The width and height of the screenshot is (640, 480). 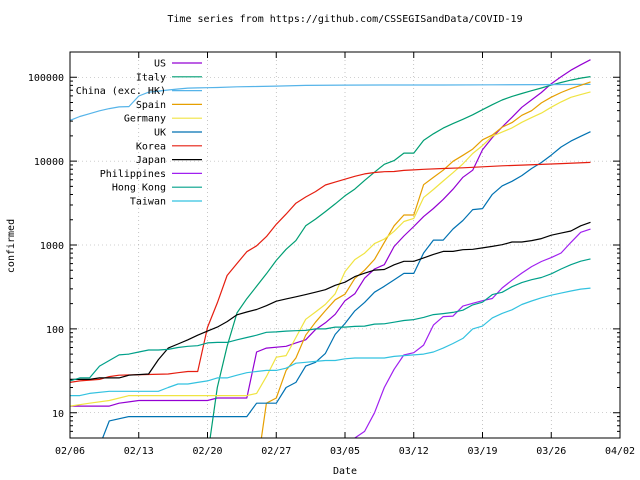 I want to click on x-tick-label: 02/06, so click(x=70, y=451).